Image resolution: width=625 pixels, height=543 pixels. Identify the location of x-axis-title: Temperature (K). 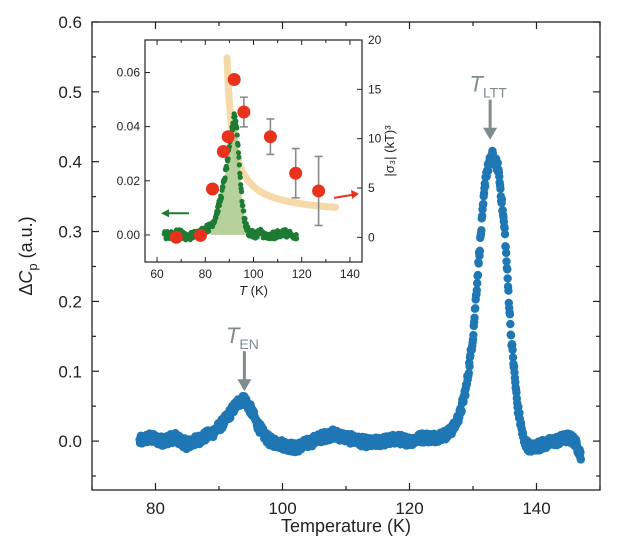
(346, 526).